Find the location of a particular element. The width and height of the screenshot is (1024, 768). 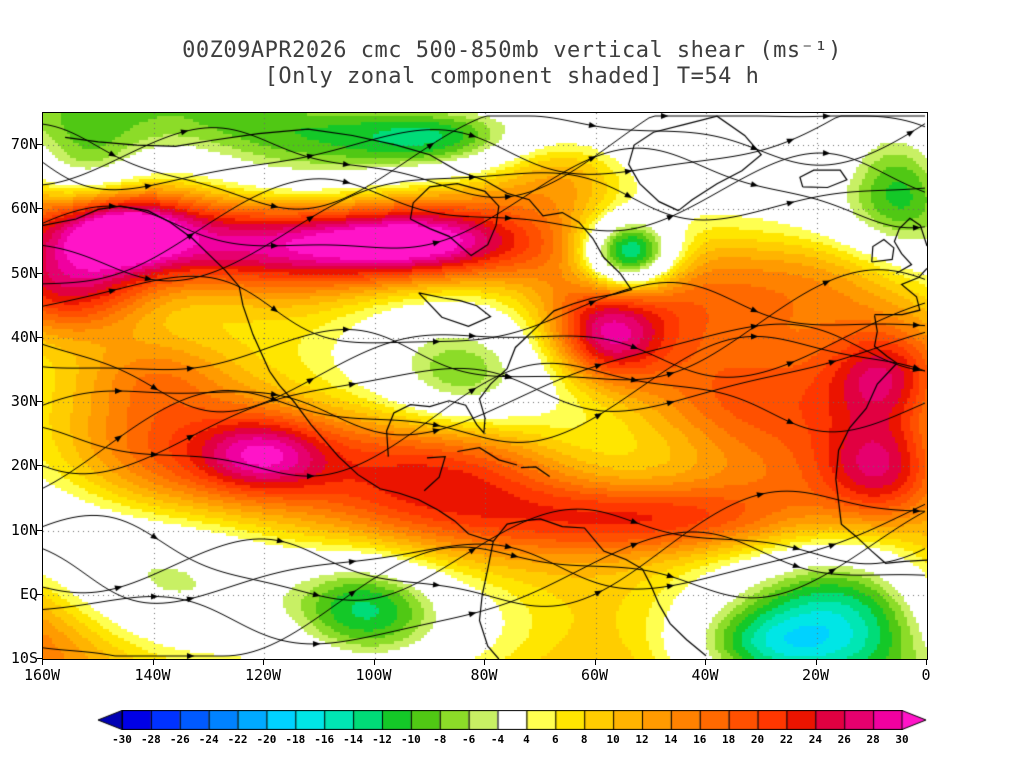

colorbar-label: 10 is located at coordinates (613, 739).